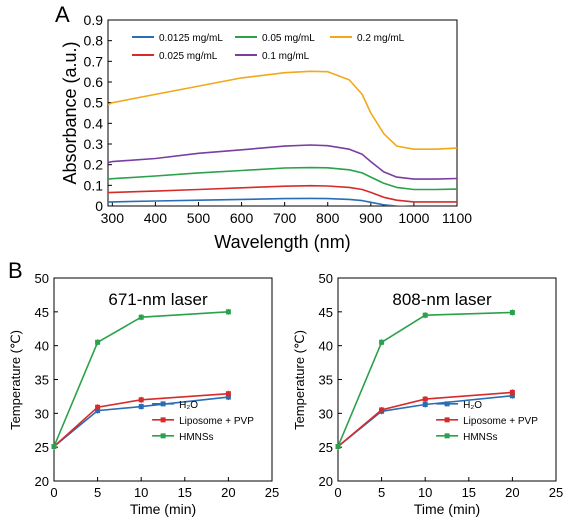  What do you see at coordinates (94, 144) in the screenshot?
I see `y-tick-label: 0.3` at bounding box center [94, 144].